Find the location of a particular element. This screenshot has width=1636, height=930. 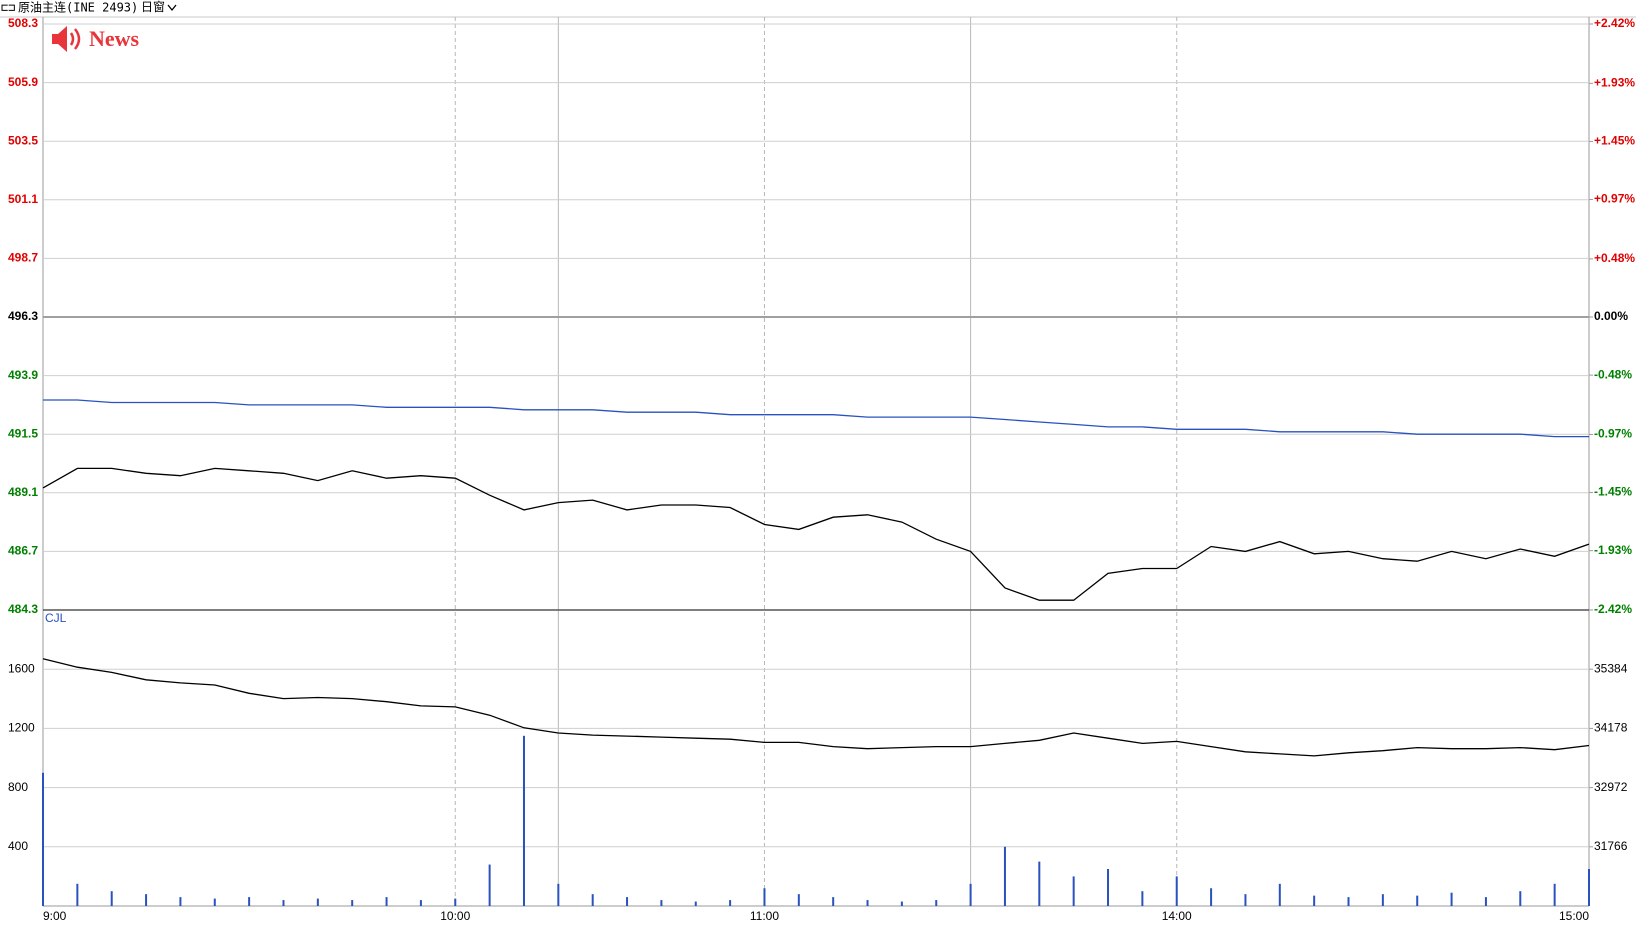

x-tick-label: 11:00 is located at coordinates (764, 916).